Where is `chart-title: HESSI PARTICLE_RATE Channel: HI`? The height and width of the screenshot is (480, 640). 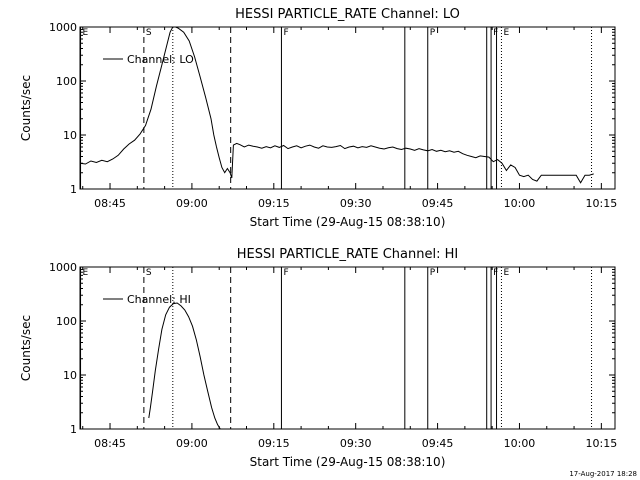 chart-title: HESSI PARTICLE_RATE Channel: HI is located at coordinates (347, 254).